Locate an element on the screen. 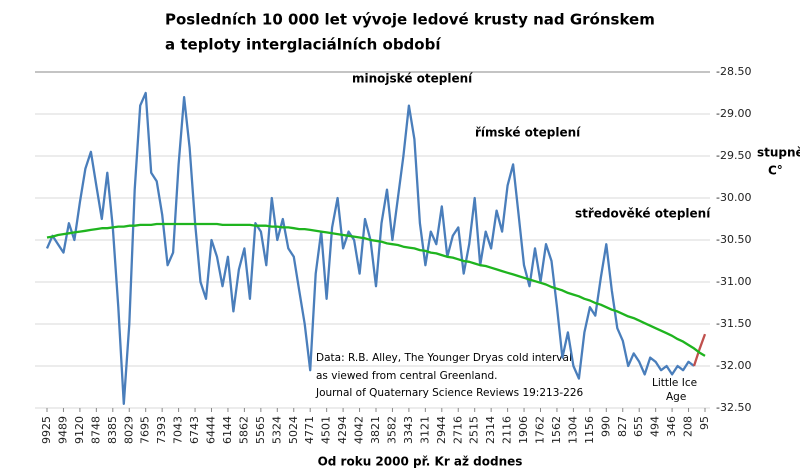 The height and width of the screenshot is (476, 800). x-tick-label: 5024 is located at coordinates (293, 430).